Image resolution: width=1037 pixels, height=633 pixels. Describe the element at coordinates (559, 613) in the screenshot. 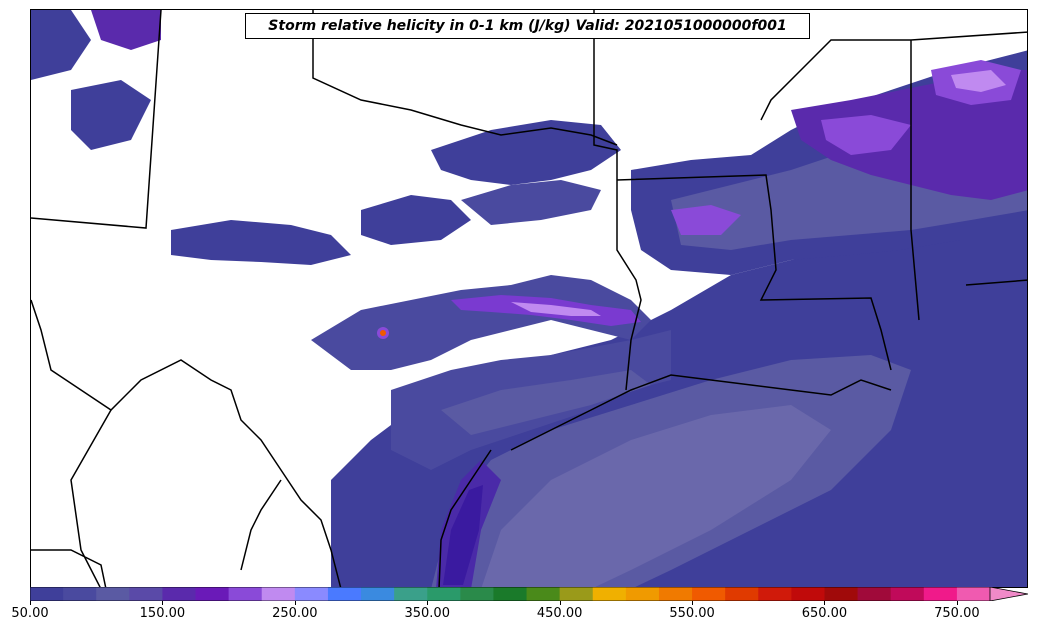

I see `colorbar-tick-label: 450.00` at that location.